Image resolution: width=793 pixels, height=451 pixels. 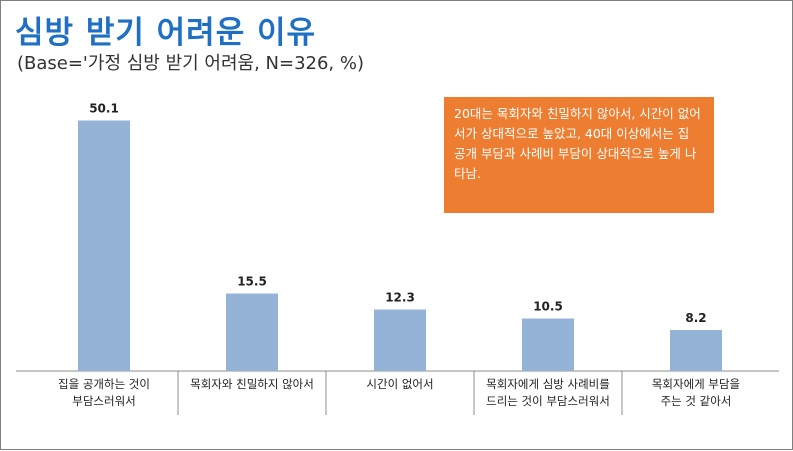 What do you see at coordinates (695, 318) in the screenshot?
I see `bar-value-label: 8.2` at bounding box center [695, 318].